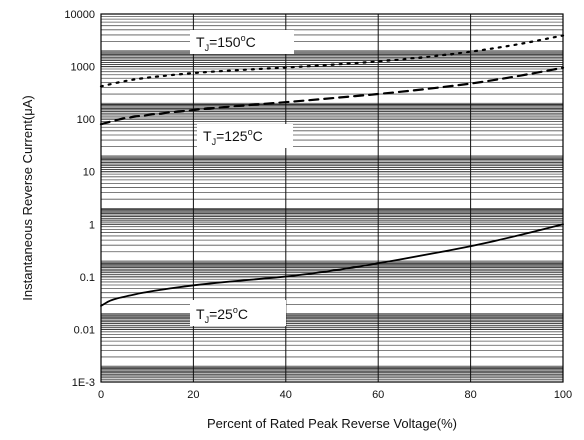  What do you see at coordinates (286, 395) in the screenshot?
I see `x-tick-label: 40` at bounding box center [286, 395].